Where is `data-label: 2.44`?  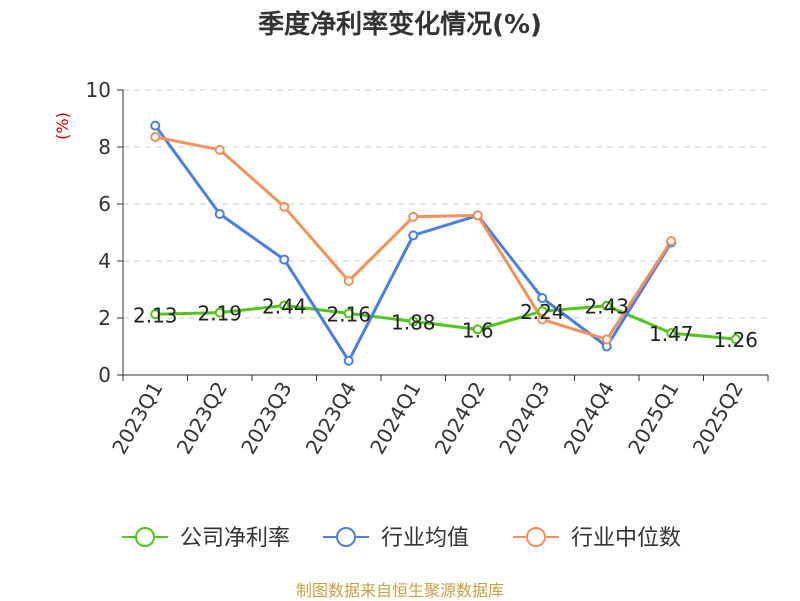
data-label: 2.44 is located at coordinates (284, 306).